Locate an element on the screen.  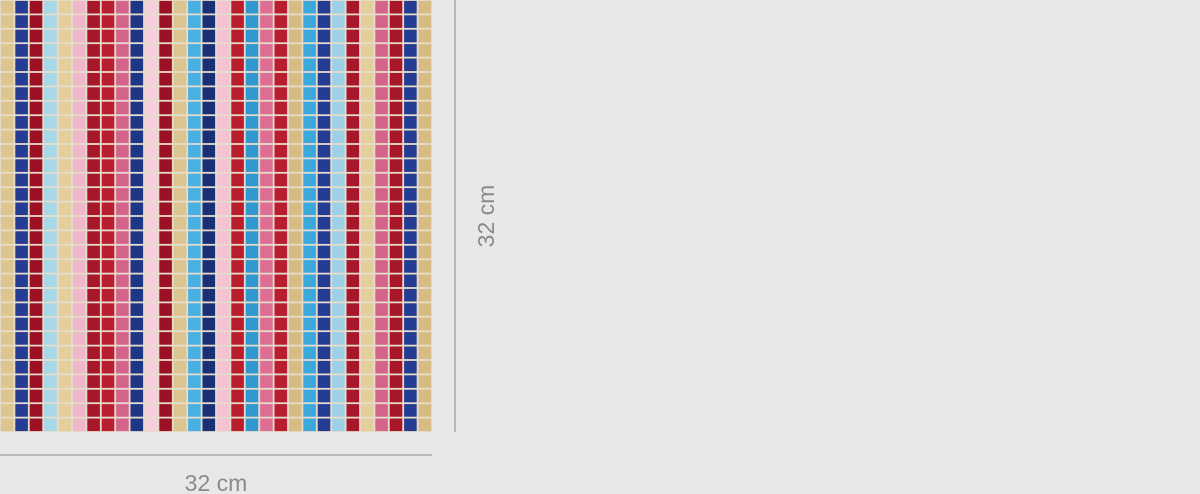
width-label: 32 cm is located at coordinates (216, 482).